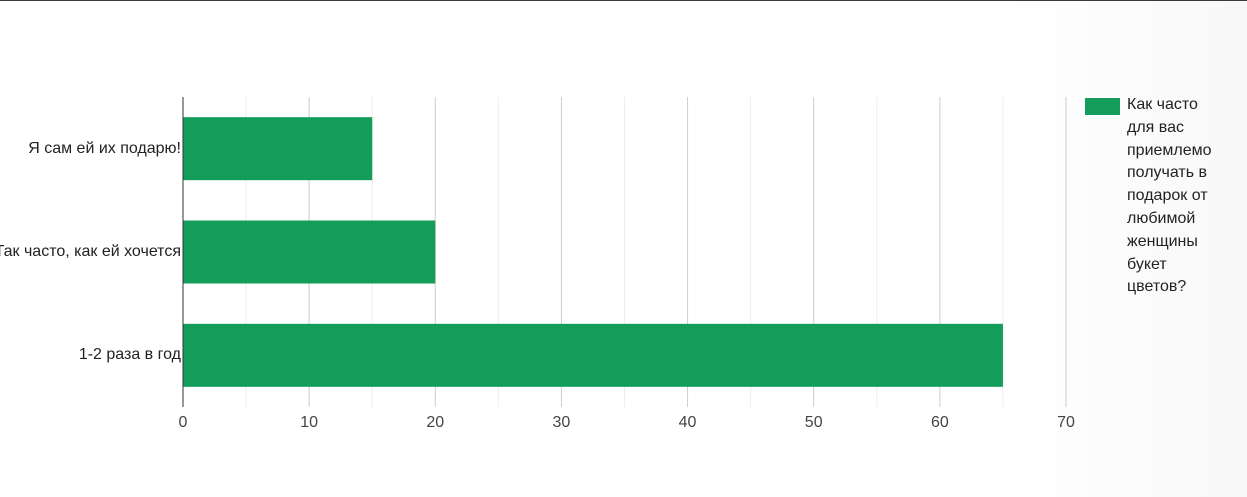  Describe the element at coordinates (623, 0) in the screenshot. I see `top-border` at that location.